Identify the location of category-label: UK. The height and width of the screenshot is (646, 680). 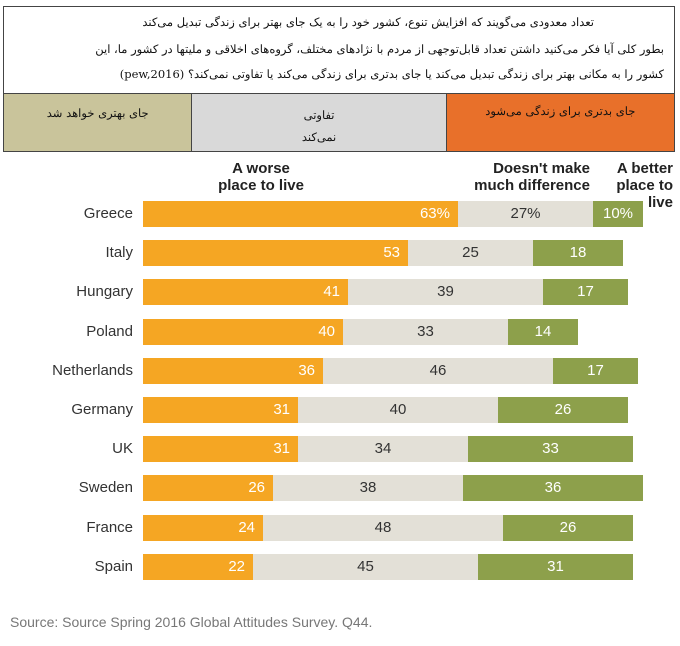
(122, 449).